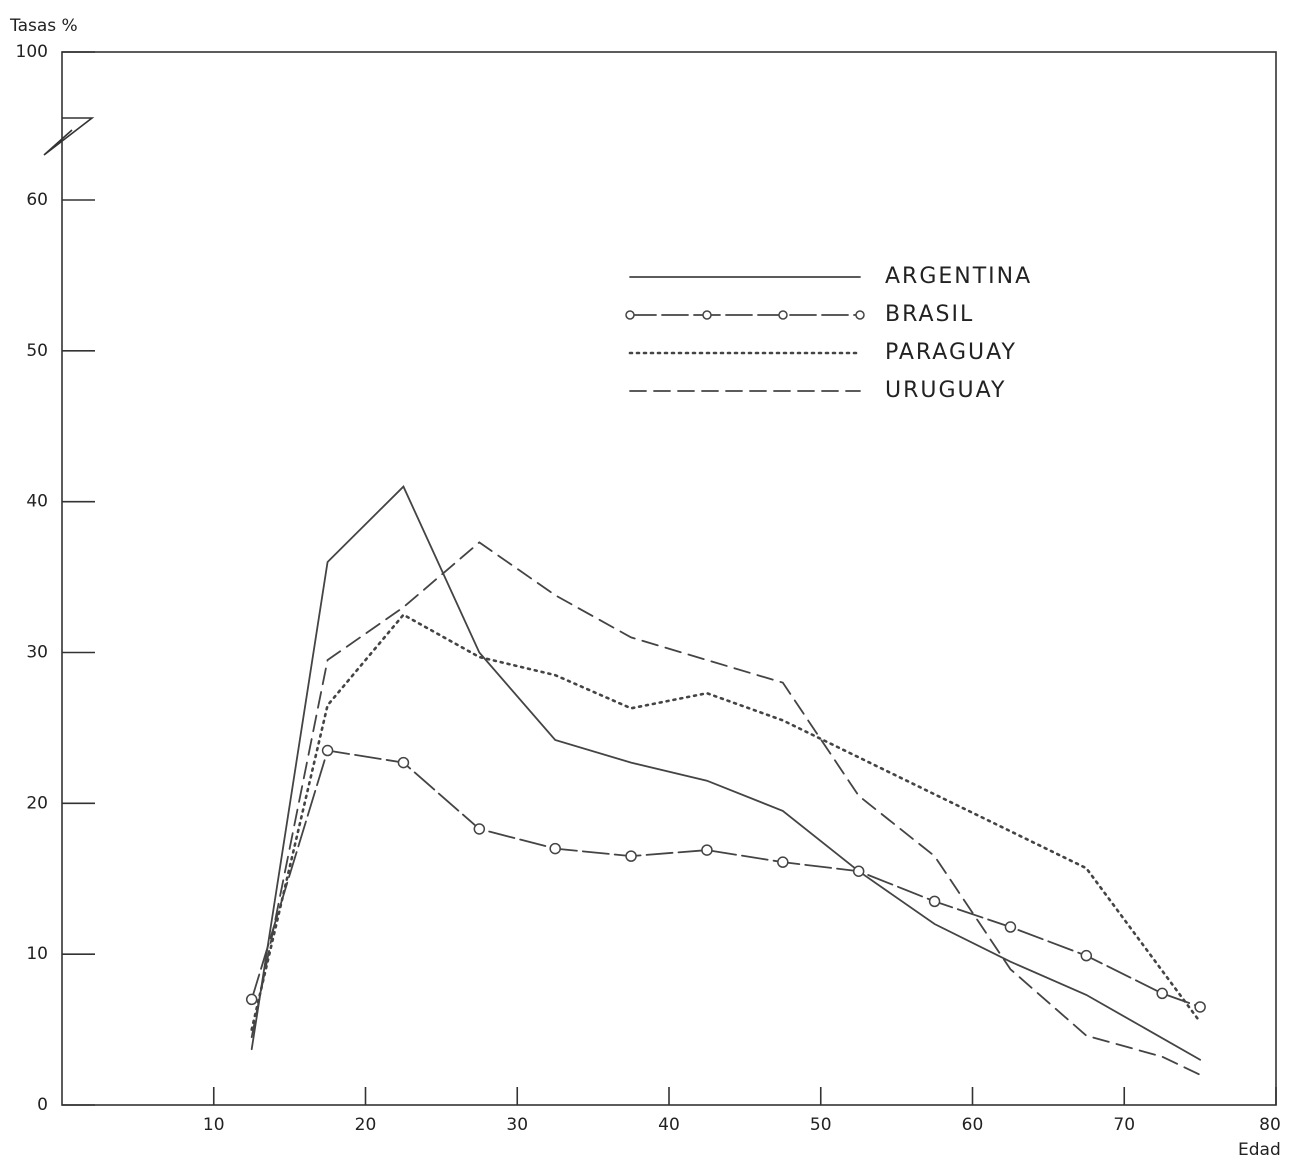  I want to click on y-tick-label: 10, so click(37, 954).